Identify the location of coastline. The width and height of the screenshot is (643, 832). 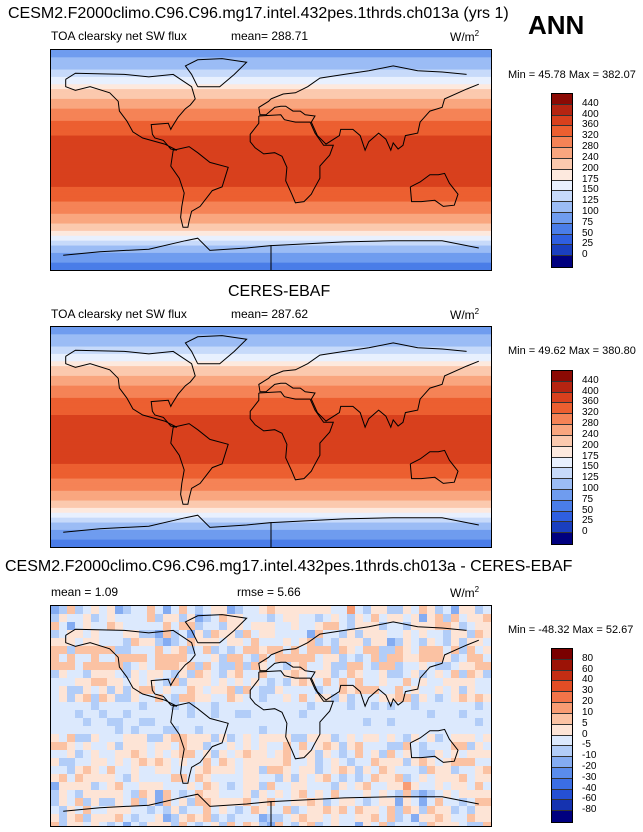
(368, 82).